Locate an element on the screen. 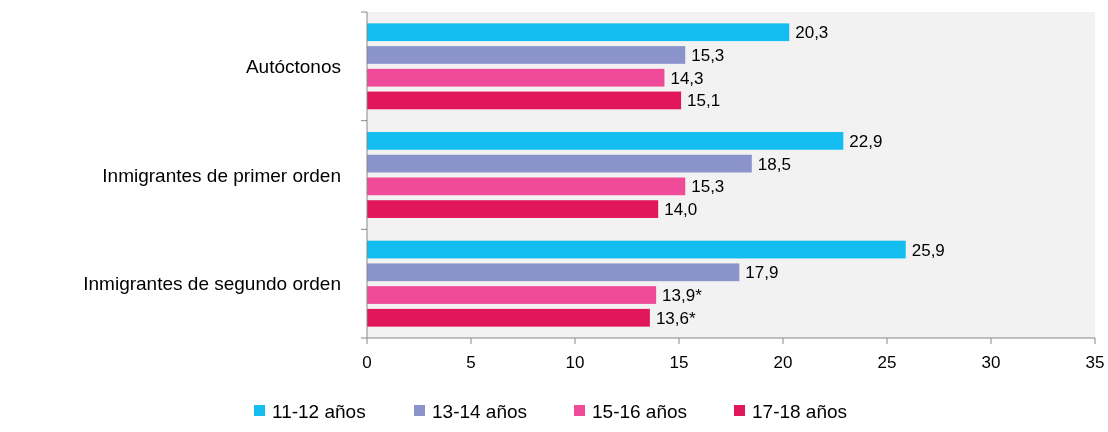  data-label: 22,9 is located at coordinates (866, 141).